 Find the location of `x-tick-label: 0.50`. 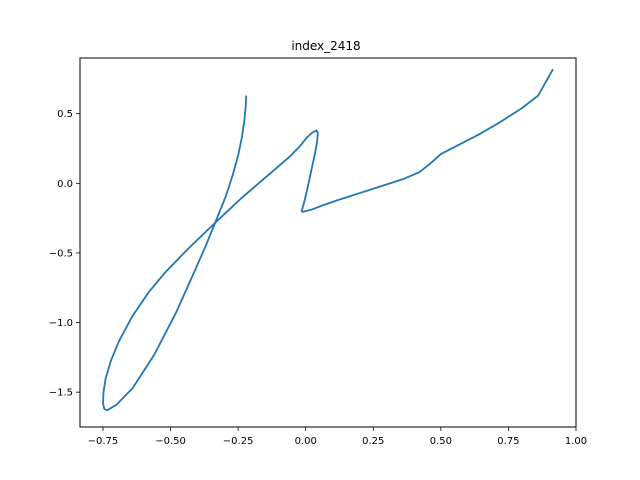

x-tick-label: 0.50 is located at coordinates (441, 441).